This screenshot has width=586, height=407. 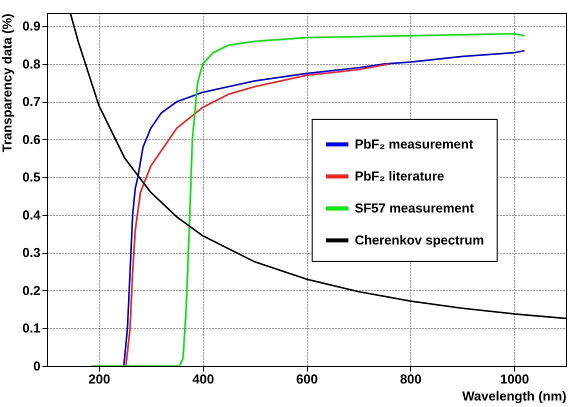 What do you see at coordinates (31, 139) in the screenshot?
I see `y-tick-label: 0.6` at bounding box center [31, 139].